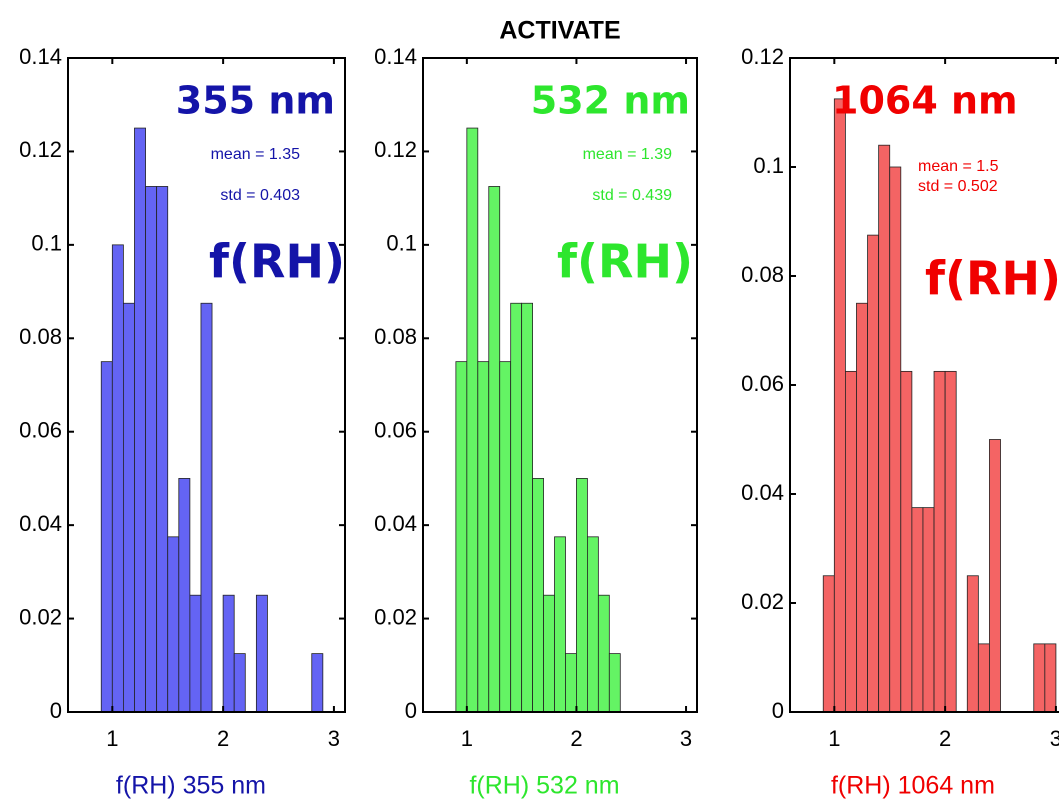  Describe the element at coordinates (925, 101) in the screenshot. I see `wavelength-label: 1064 nm` at that location.